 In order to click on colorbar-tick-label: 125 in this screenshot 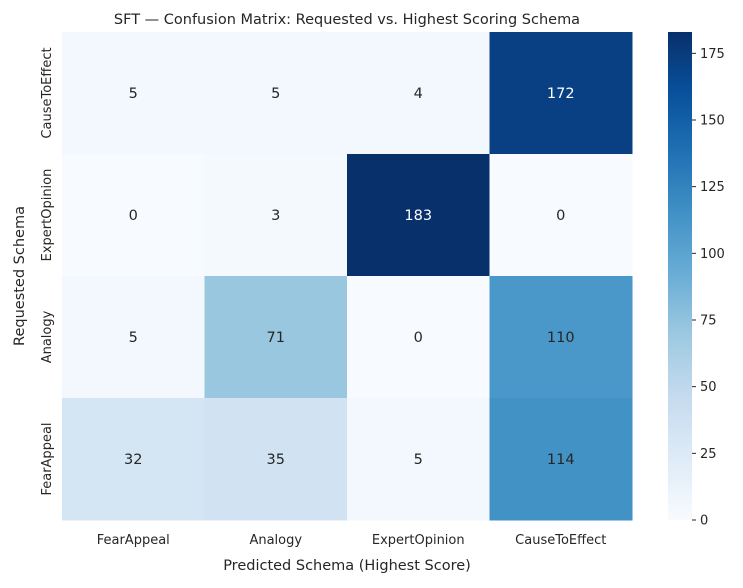, I will do `click(712, 187)`.